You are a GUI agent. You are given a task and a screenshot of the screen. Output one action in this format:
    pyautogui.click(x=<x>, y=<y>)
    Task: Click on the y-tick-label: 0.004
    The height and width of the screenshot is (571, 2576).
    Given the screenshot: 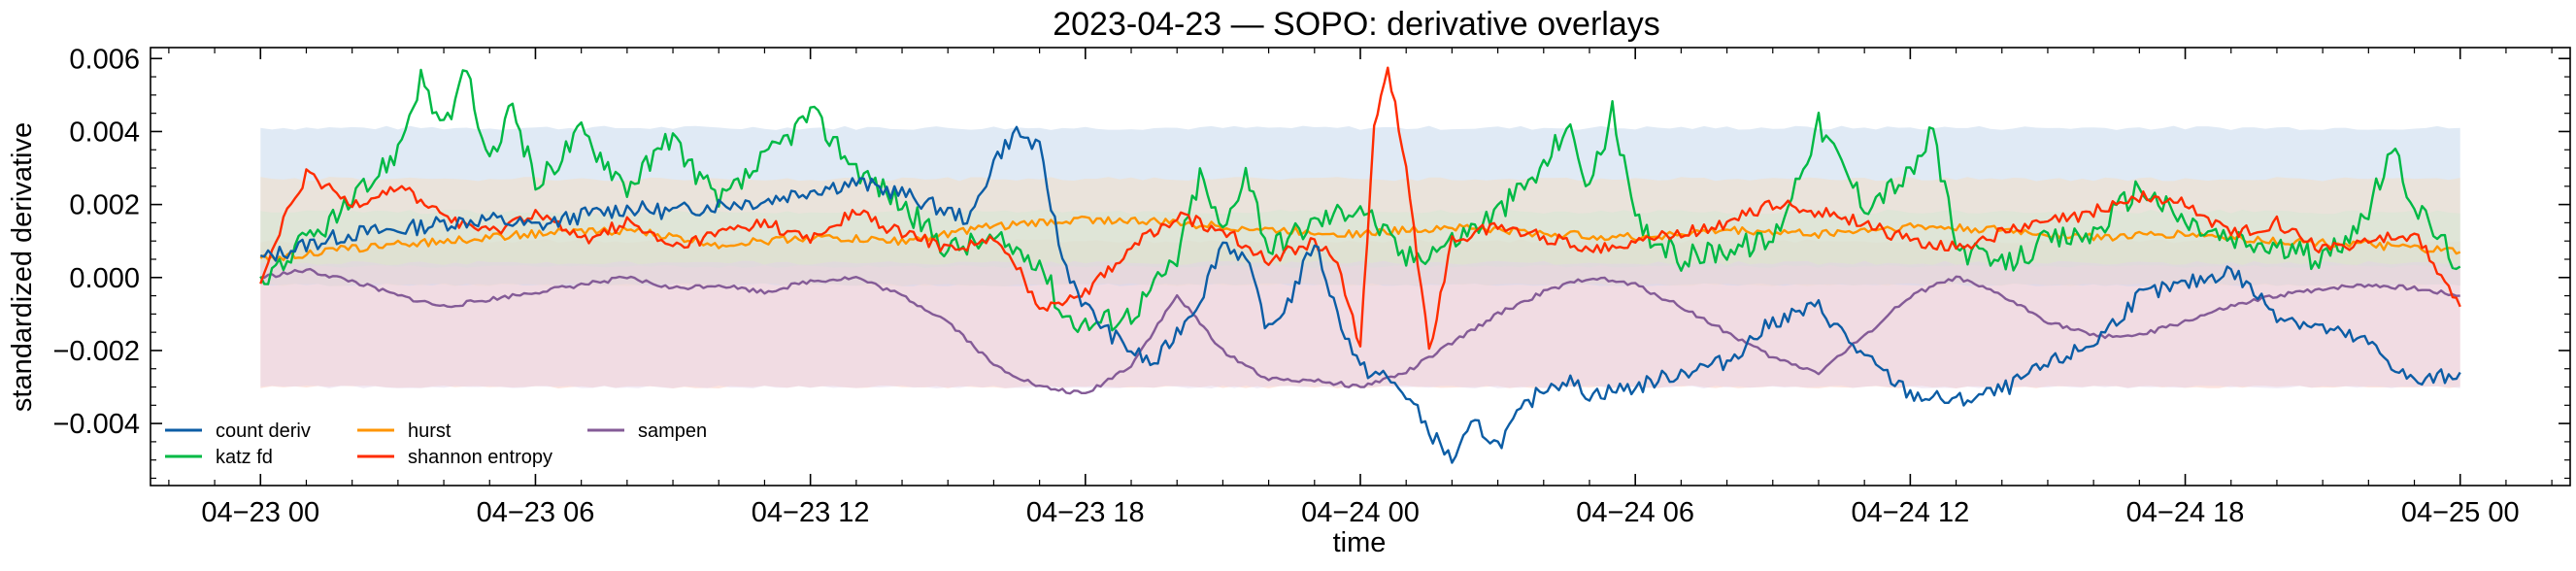 What is the action you would take?
    pyautogui.click(x=104, y=132)
    